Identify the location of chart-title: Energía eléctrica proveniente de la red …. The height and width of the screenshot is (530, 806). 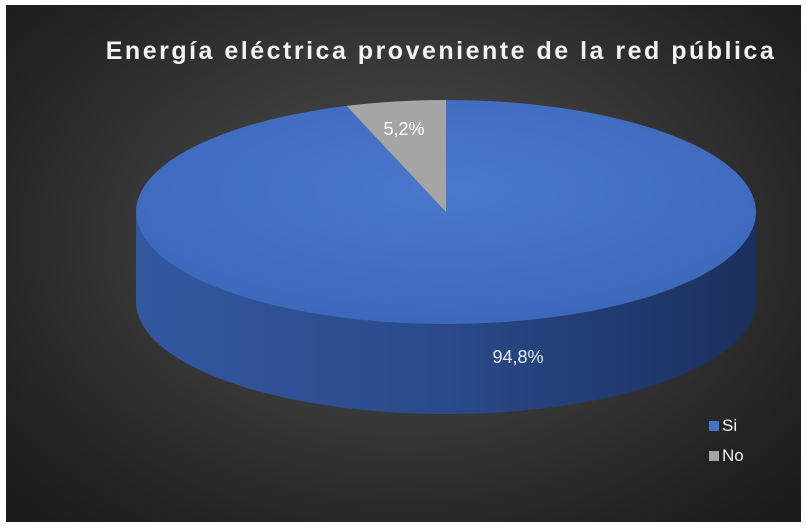
(441, 51).